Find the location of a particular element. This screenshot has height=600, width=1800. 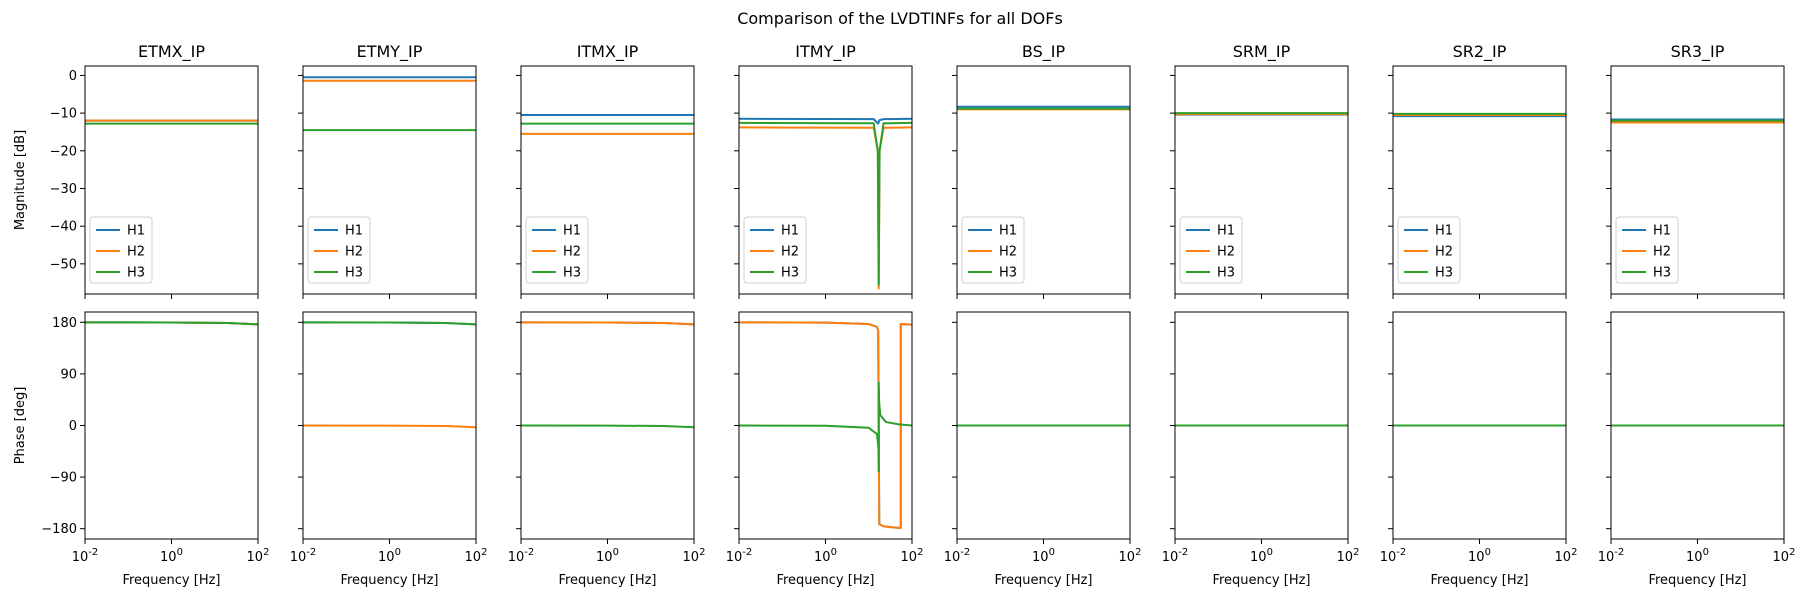

panel-title: ETMX_IP is located at coordinates (171, 52).